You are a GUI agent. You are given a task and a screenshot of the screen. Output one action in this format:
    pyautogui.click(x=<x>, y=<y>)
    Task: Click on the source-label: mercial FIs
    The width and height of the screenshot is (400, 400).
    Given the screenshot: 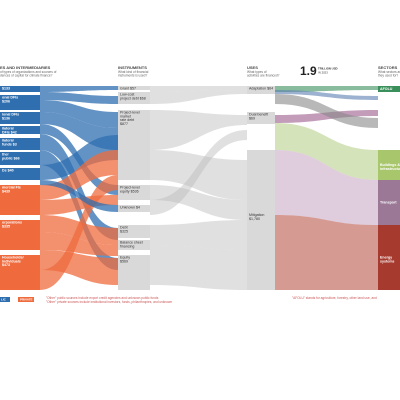 What is the action you would take?
    pyautogui.click(x=11, y=187)
    